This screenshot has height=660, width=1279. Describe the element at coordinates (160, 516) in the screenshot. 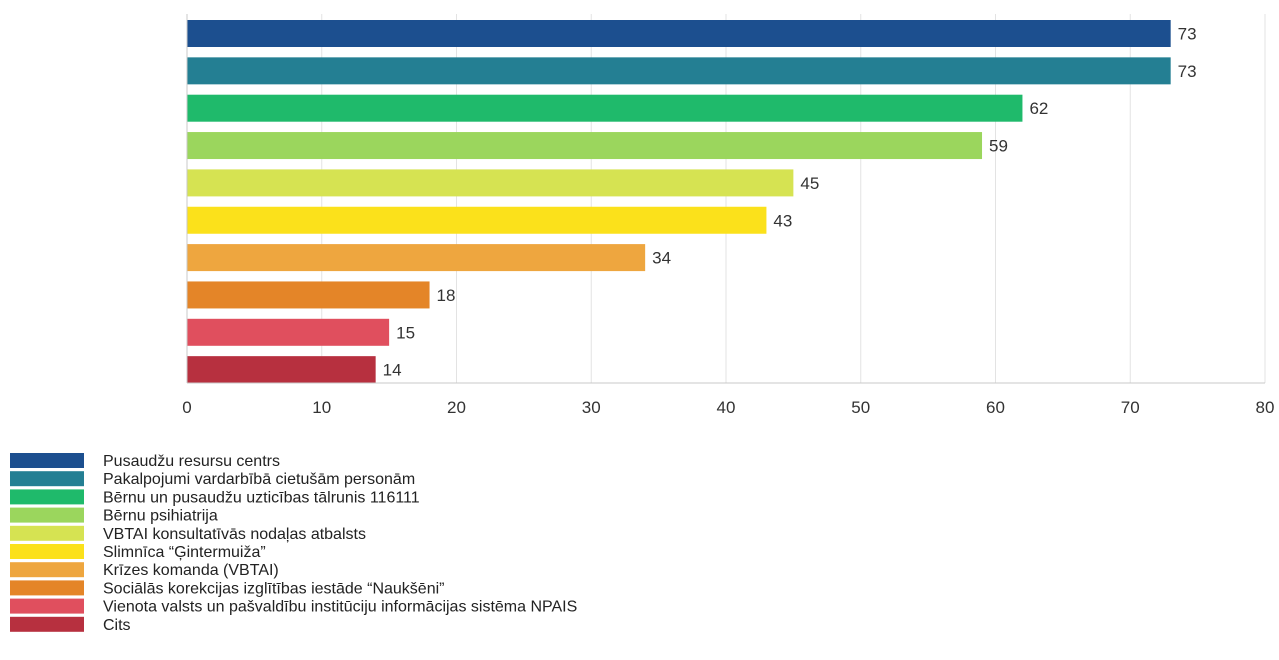

I see `legend-label-4: Bērnu psihiatrija` at that location.